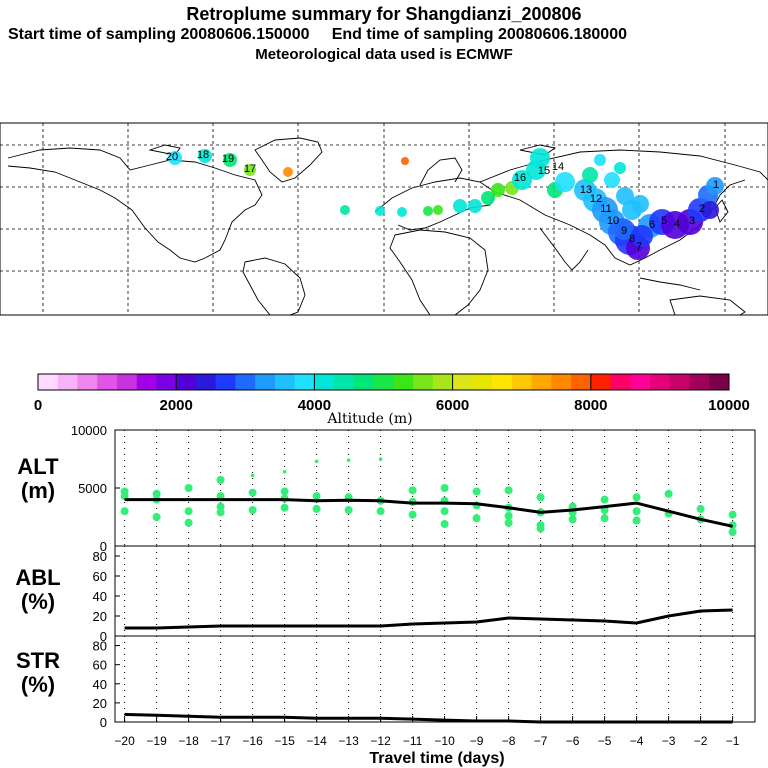  Describe the element at coordinates (605, 209) in the screenshot. I see `map-plume-label: 11` at that location.